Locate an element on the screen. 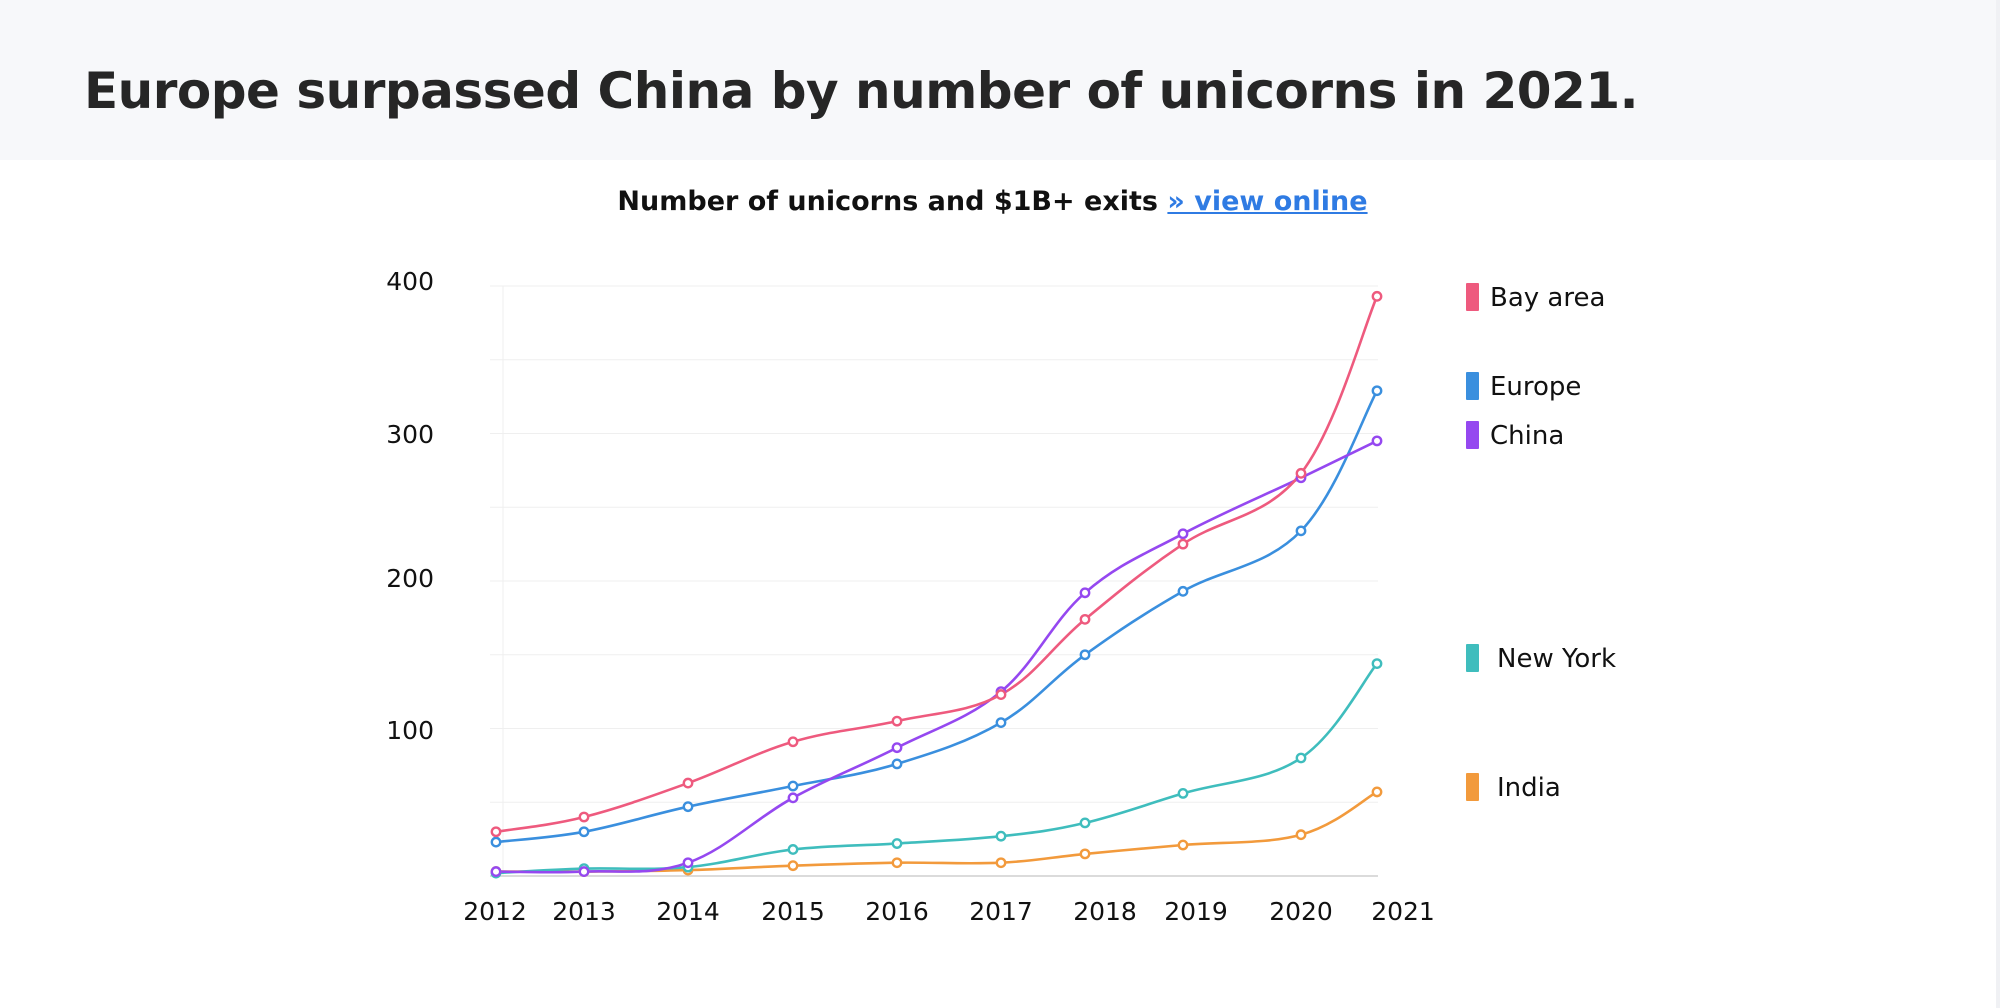 The width and height of the screenshot is (2000, 1008). chart-title-text: Number of unicorns and $1B+ exits is located at coordinates (887, 201).